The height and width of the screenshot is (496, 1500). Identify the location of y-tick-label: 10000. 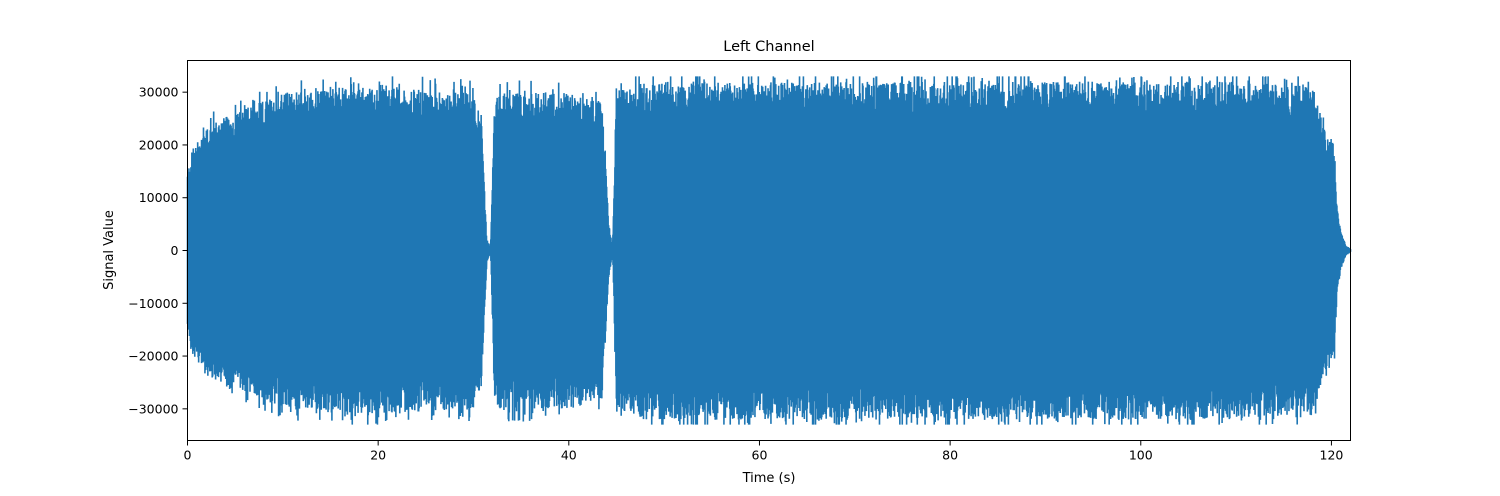
(159, 197).